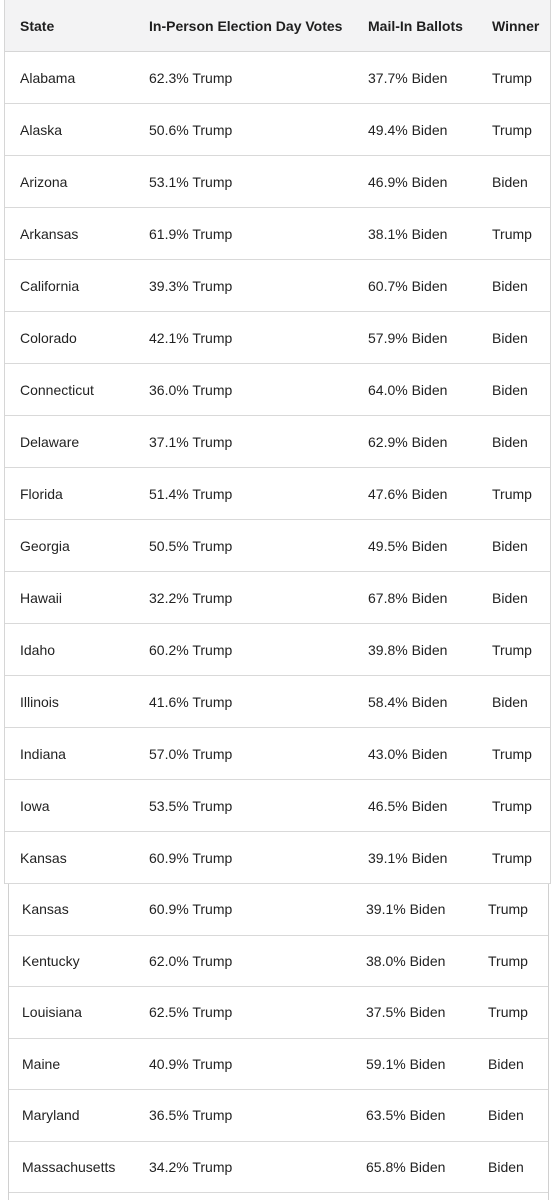 Image resolution: width=551 pixels, height=1200 pixels. I want to click on cell-mail-in: 62.9% Biden, so click(408, 441).